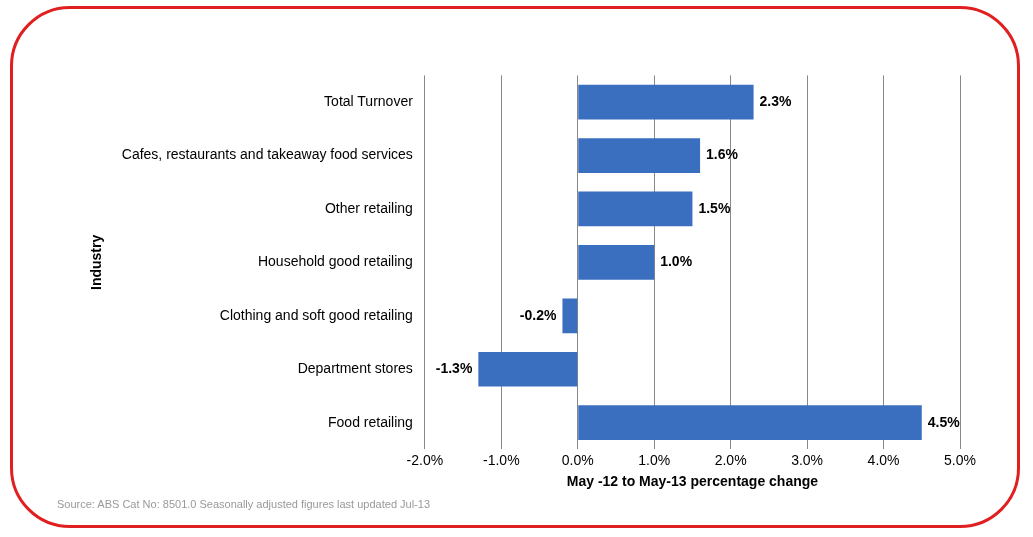  I want to click on y-tick-label: Other retailing, so click(368, 207).